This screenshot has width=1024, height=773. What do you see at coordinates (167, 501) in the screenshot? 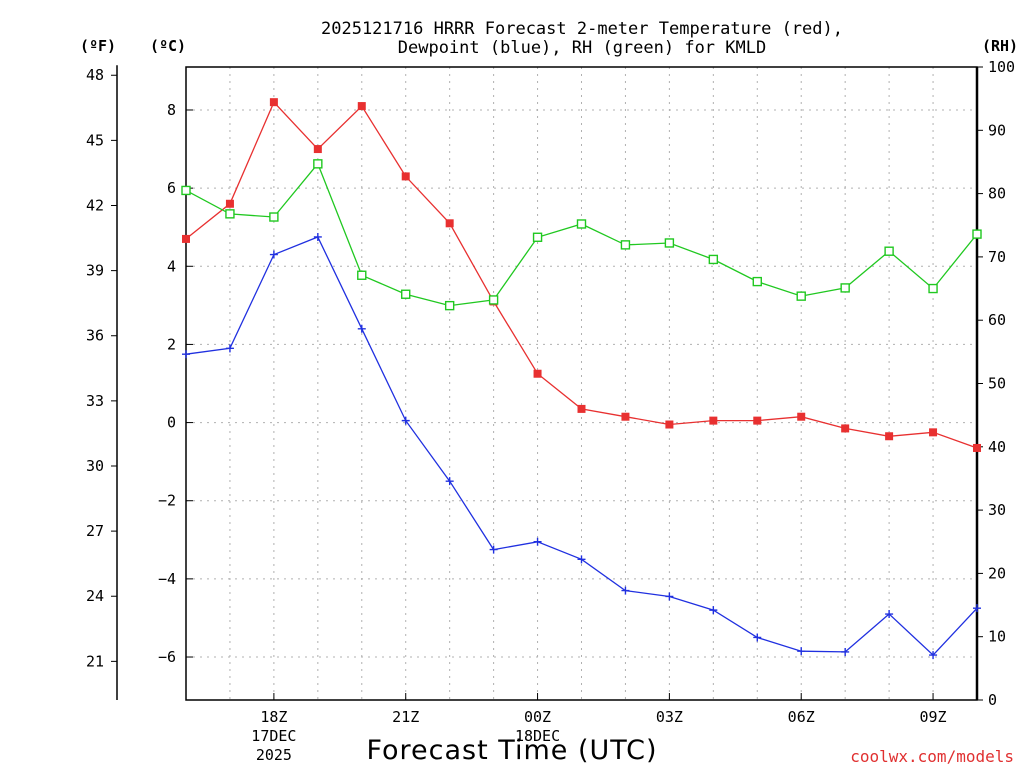
I see `celsius-tick-label: −2` at bounding box center [167, 501].